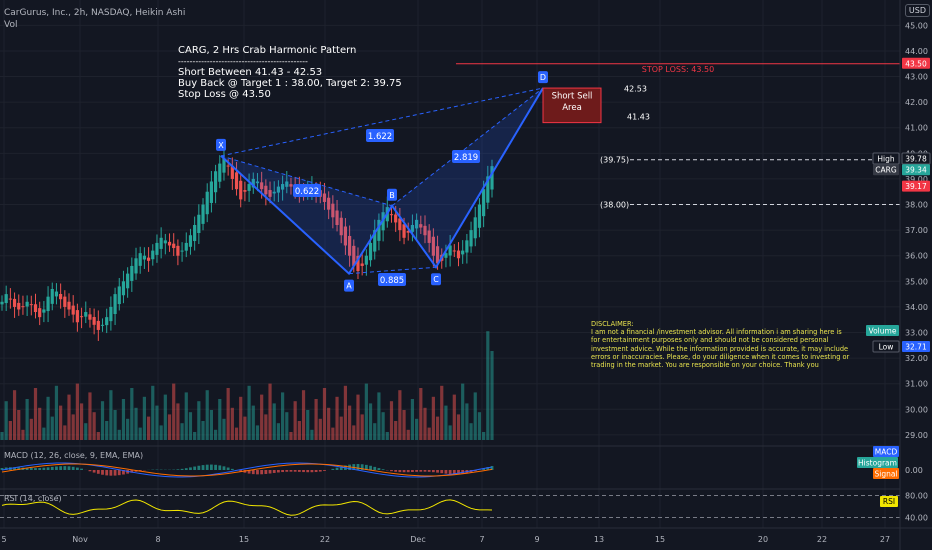 This screenshot has height=550, width=932. I want to click on time-tick-label: 15, so click(244, 539).